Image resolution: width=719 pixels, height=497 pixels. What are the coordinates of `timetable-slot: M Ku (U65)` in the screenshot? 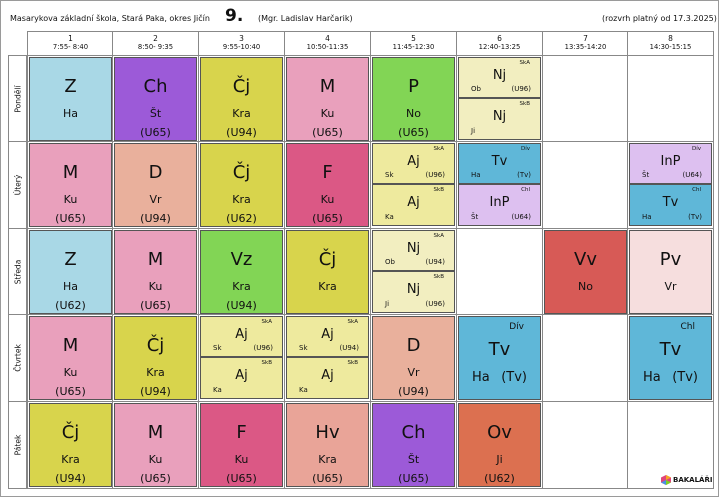 It's located at (70, 358).